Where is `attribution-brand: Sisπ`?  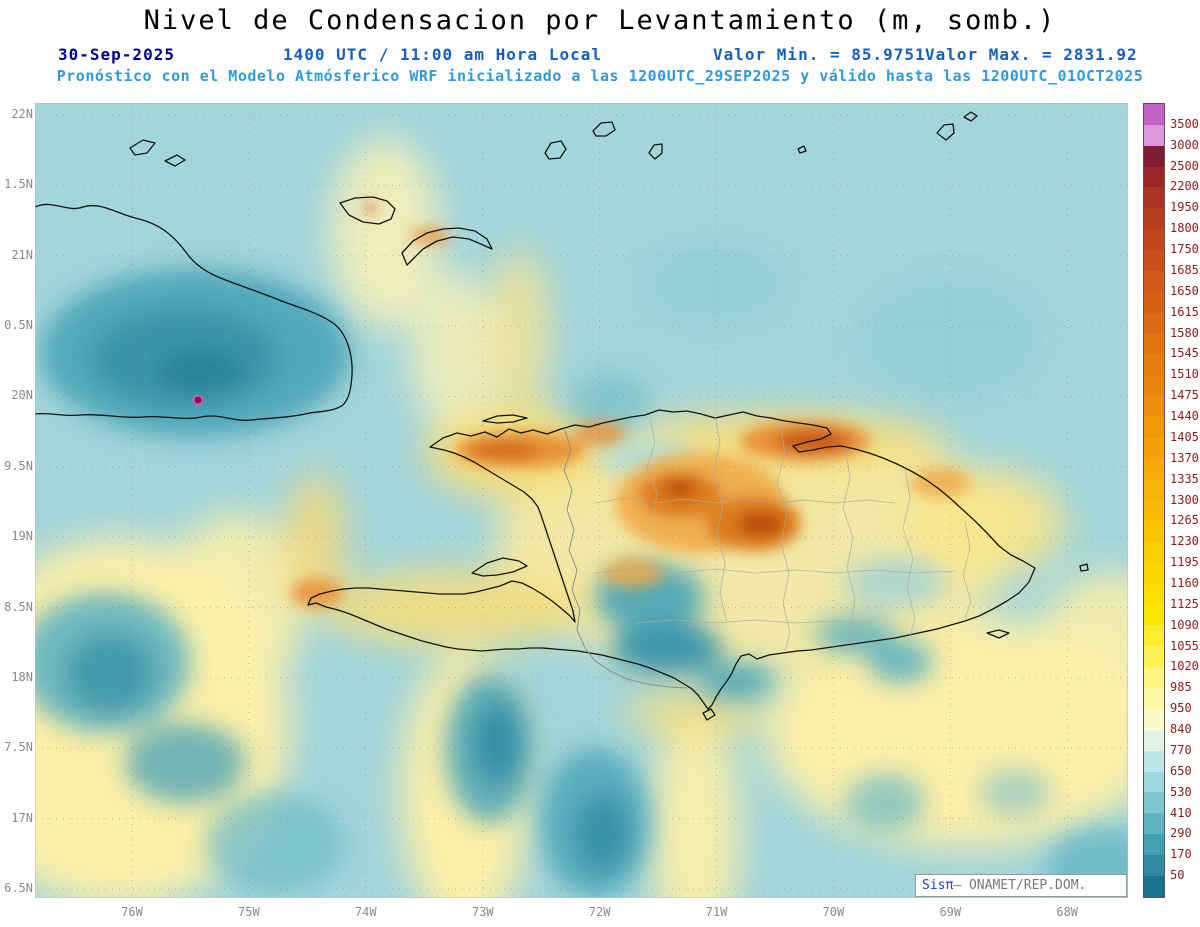 attribution-brand: Sisπ is located at coordinates (938, 885).